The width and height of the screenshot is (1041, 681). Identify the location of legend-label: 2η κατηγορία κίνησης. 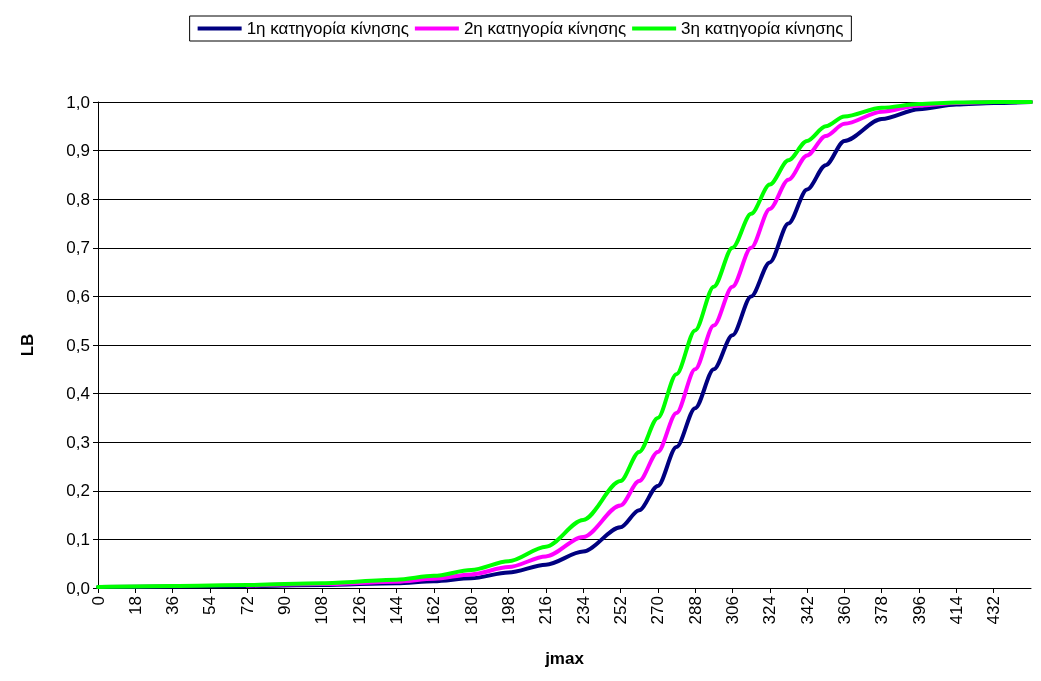
(545, 28).